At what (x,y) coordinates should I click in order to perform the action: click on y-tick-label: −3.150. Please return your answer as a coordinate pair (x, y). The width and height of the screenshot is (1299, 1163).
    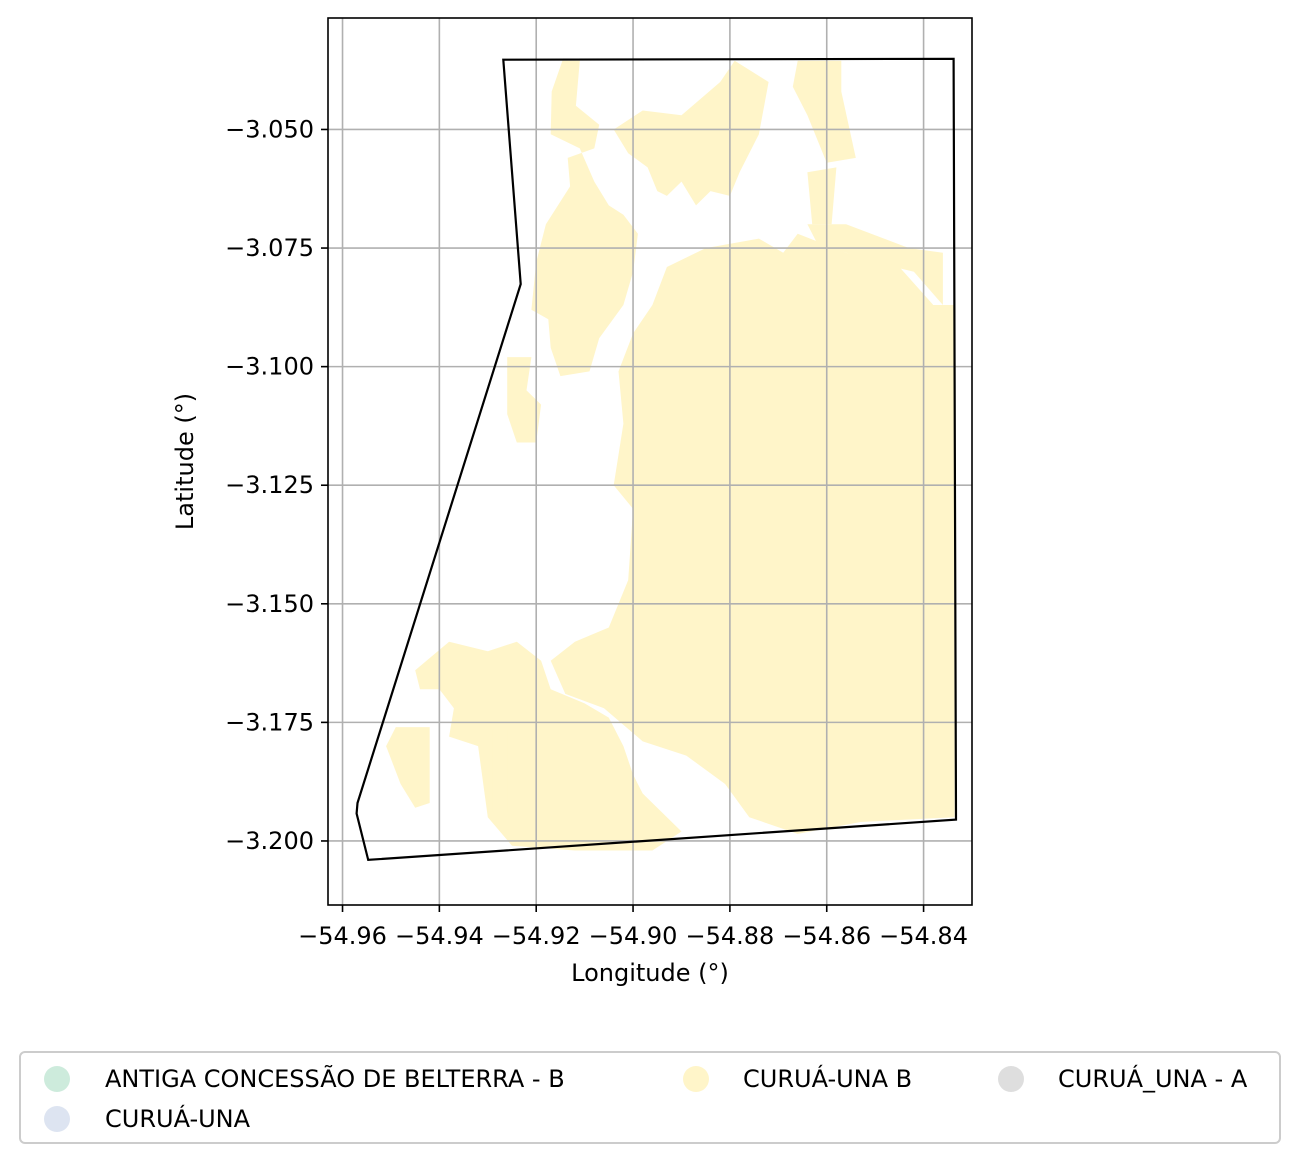
    Looking at the image, I should click on (269, 604).